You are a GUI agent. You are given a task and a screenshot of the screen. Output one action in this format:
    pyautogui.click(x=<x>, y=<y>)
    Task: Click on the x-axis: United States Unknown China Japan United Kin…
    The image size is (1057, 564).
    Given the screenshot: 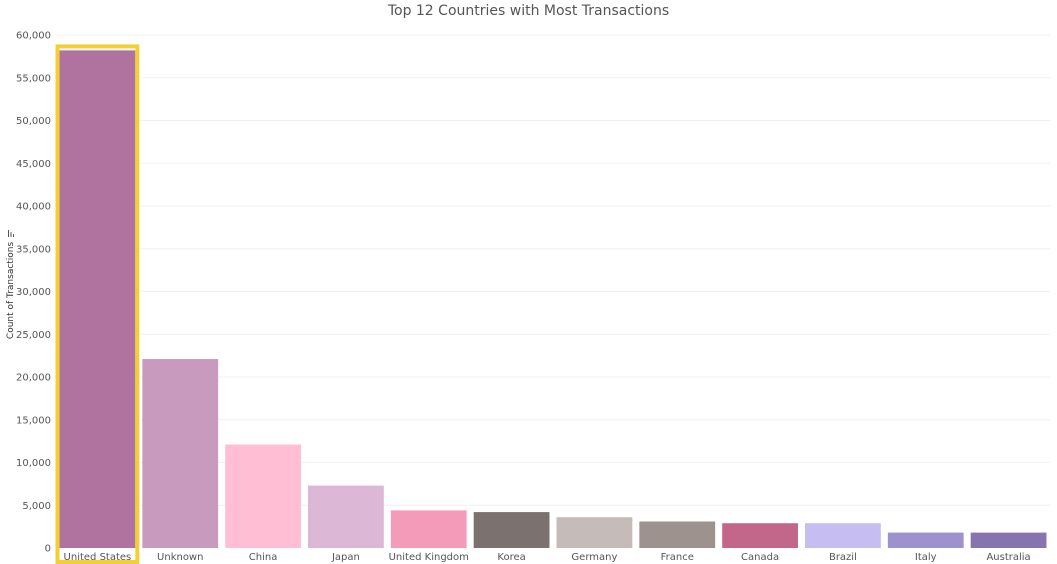 What is the action you would take?
    pyautogui.click(x=547, y=557)
    